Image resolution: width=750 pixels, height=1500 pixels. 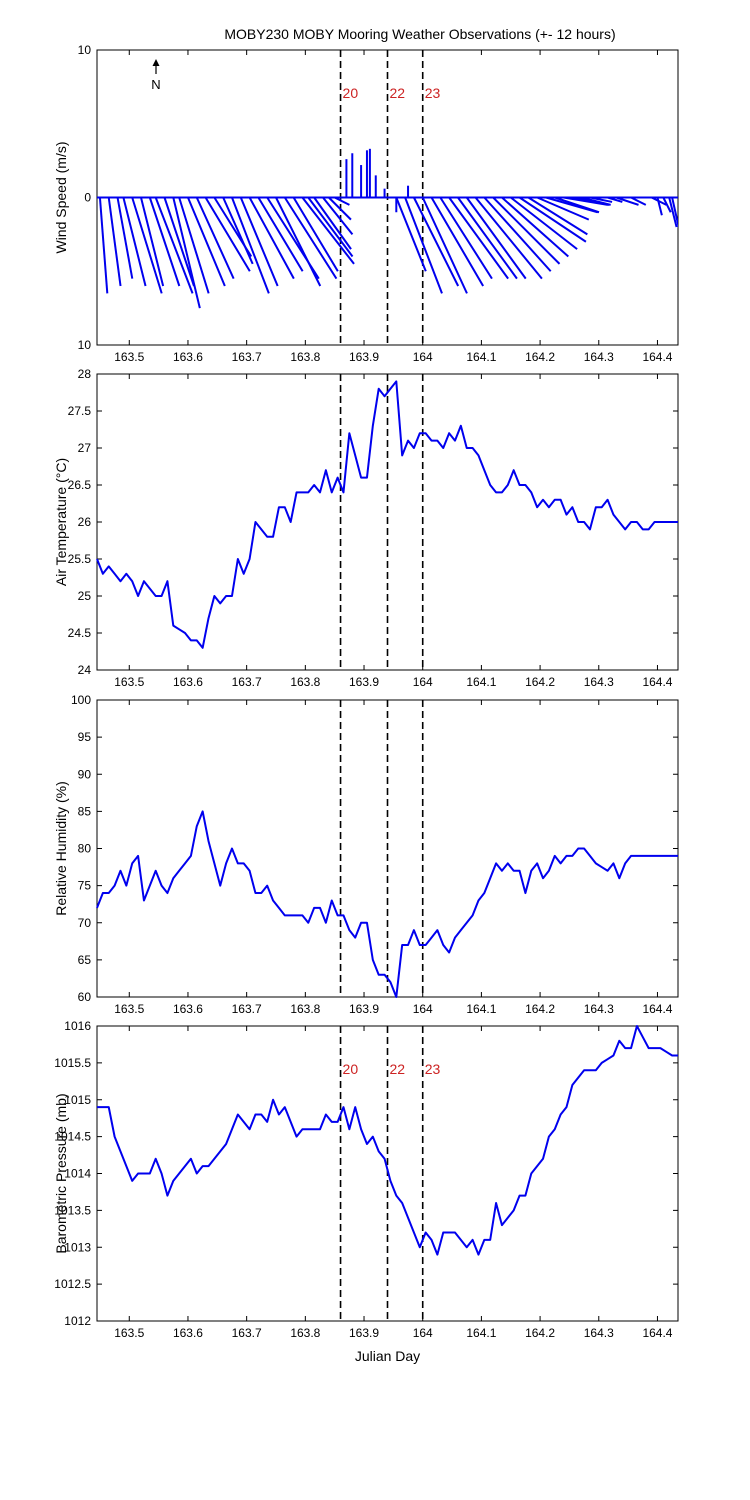 What do you see at coordinates (85, 923) in the screenshot?
I see `y-tick-label: 70` at bounding box center [85, 923].